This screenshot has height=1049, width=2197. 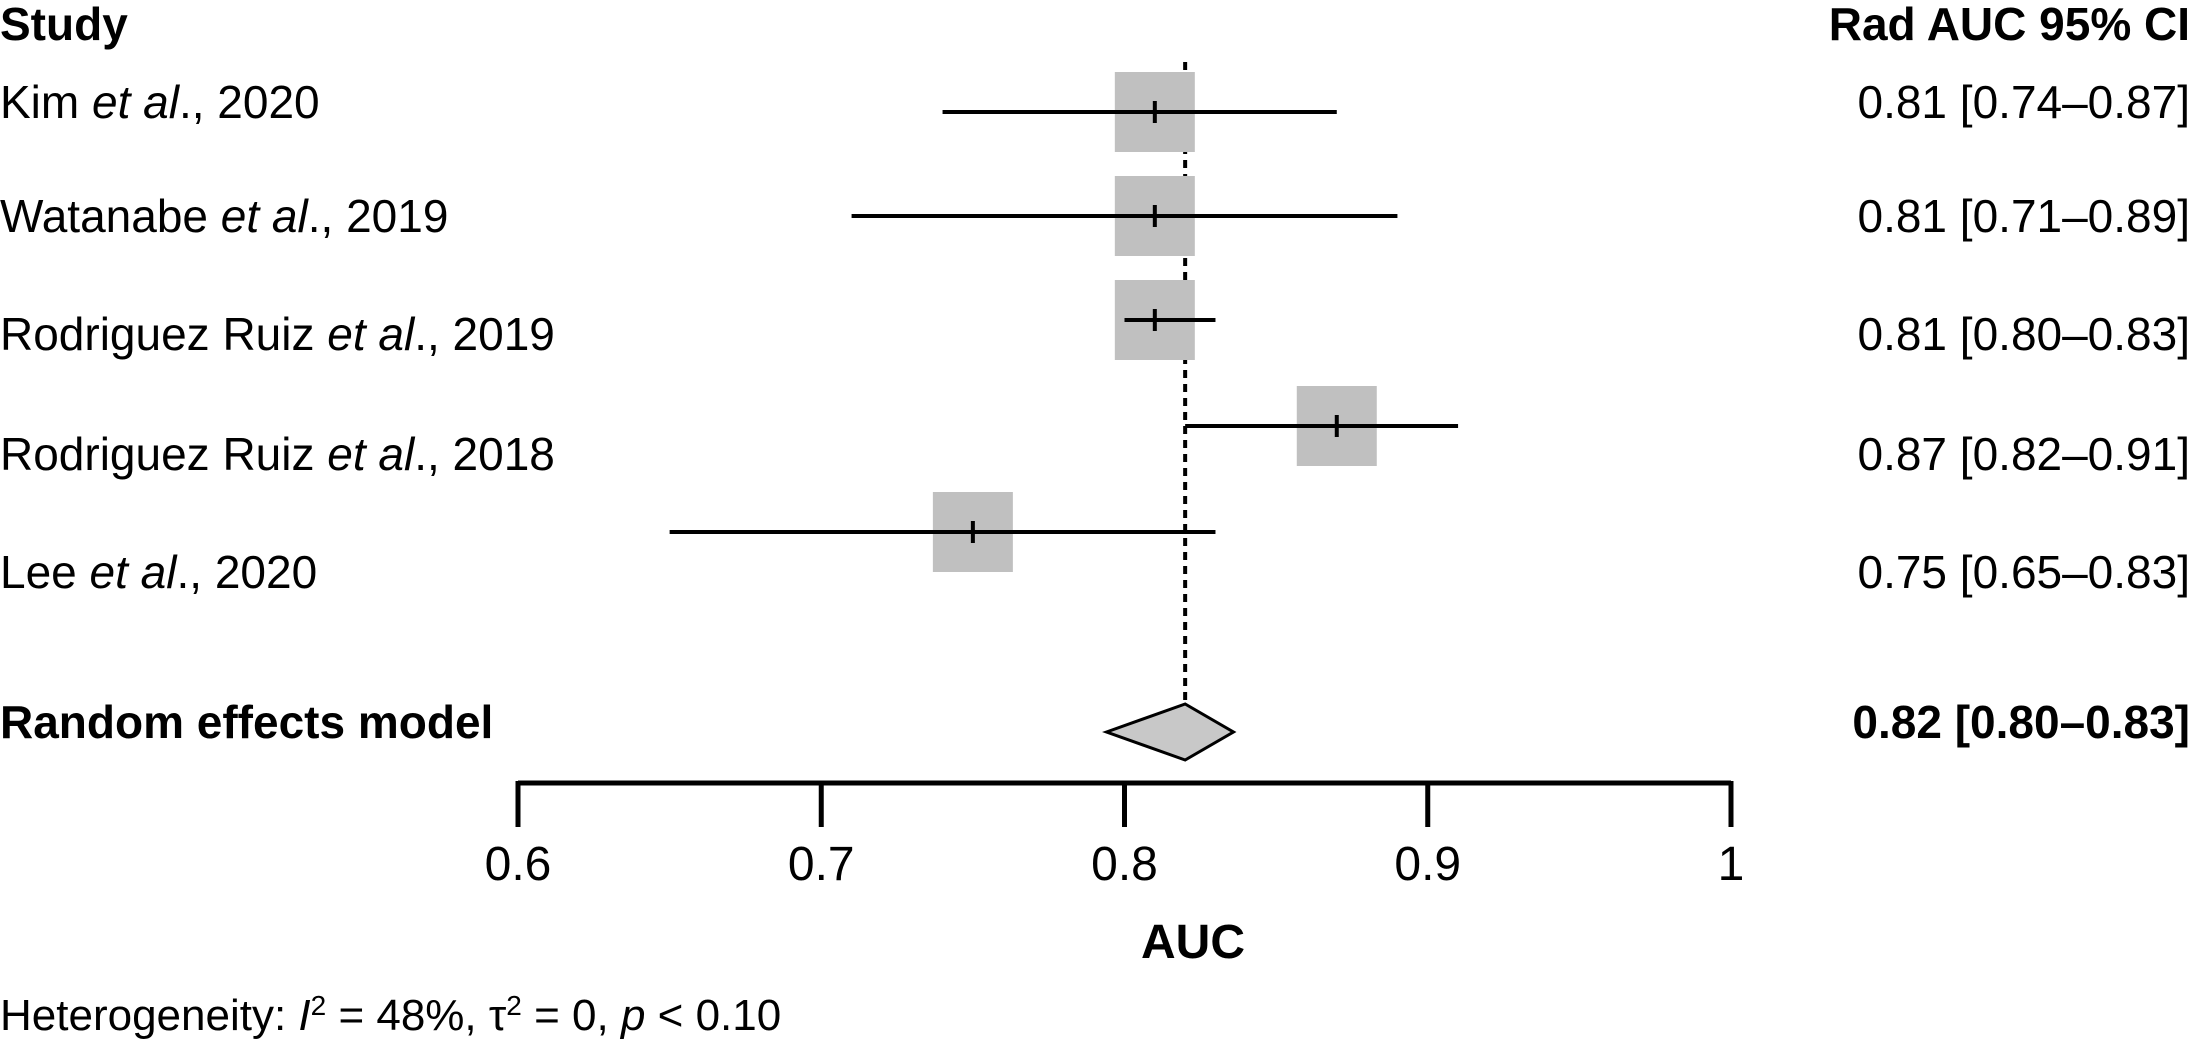 I want to click on p-symbol: p, so click(x=632, y=1015).